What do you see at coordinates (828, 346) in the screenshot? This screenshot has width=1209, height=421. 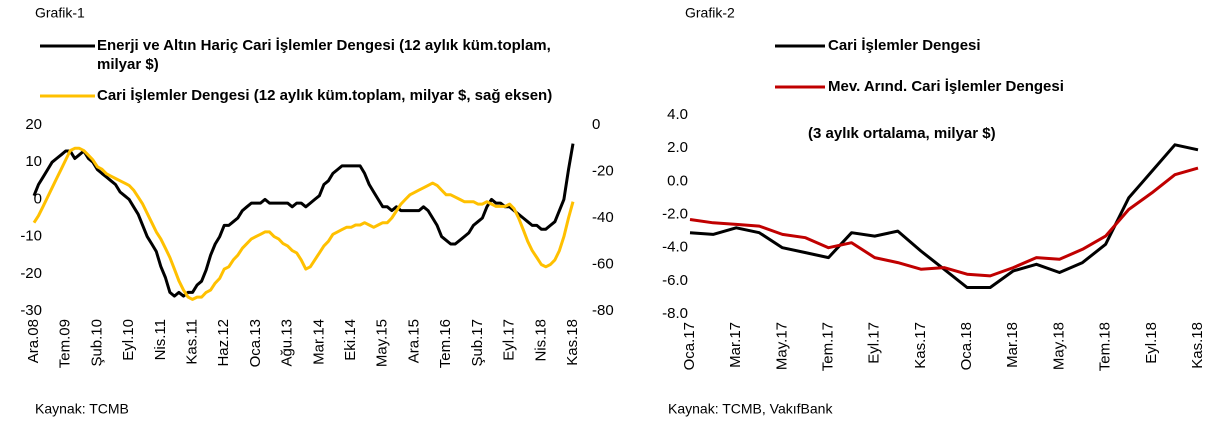 I see `x-tick-label: Tem.17` at bounding box center [828, 346].